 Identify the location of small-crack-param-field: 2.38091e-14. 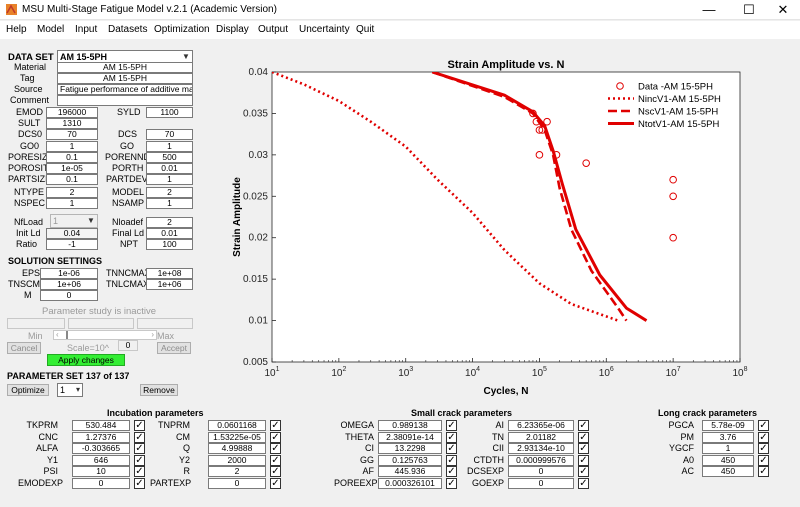
(410, 437).